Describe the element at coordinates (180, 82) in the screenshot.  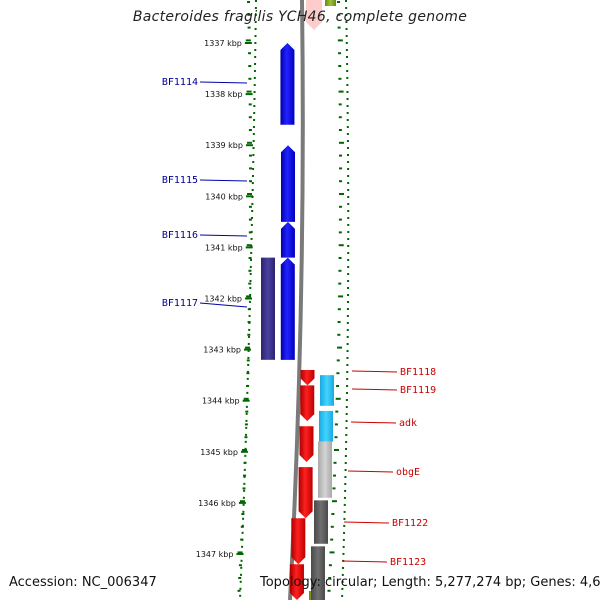
I see `gene-label: BF1114` at that location.